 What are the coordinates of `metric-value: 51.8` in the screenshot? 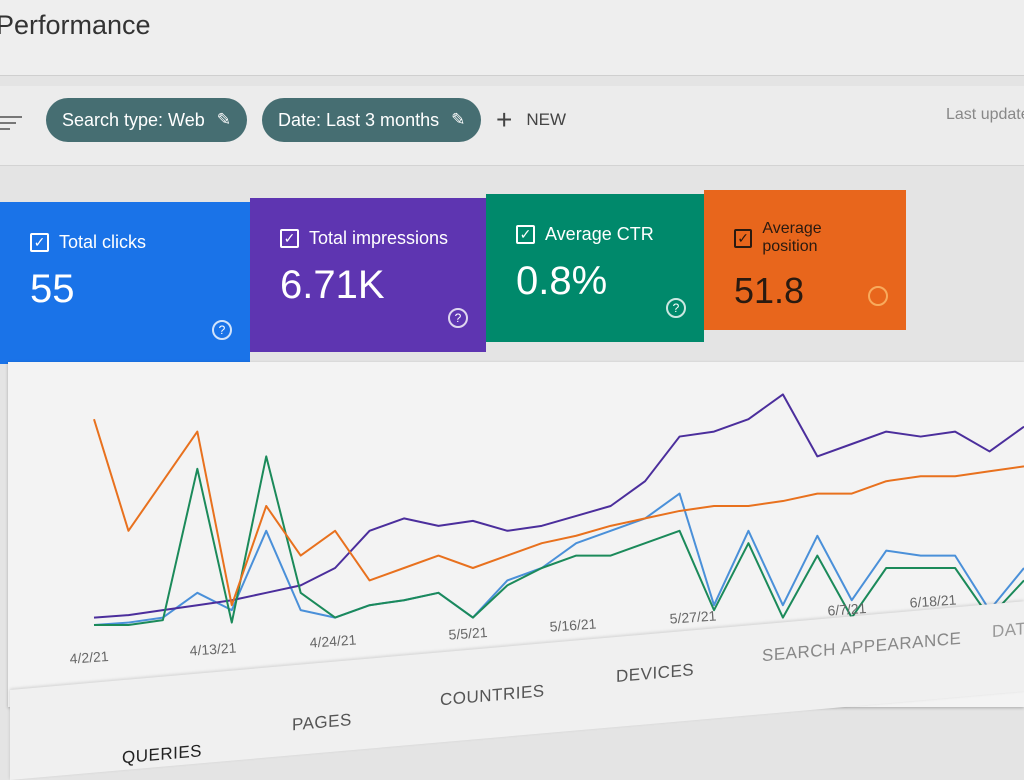 It's located at (769, 290).